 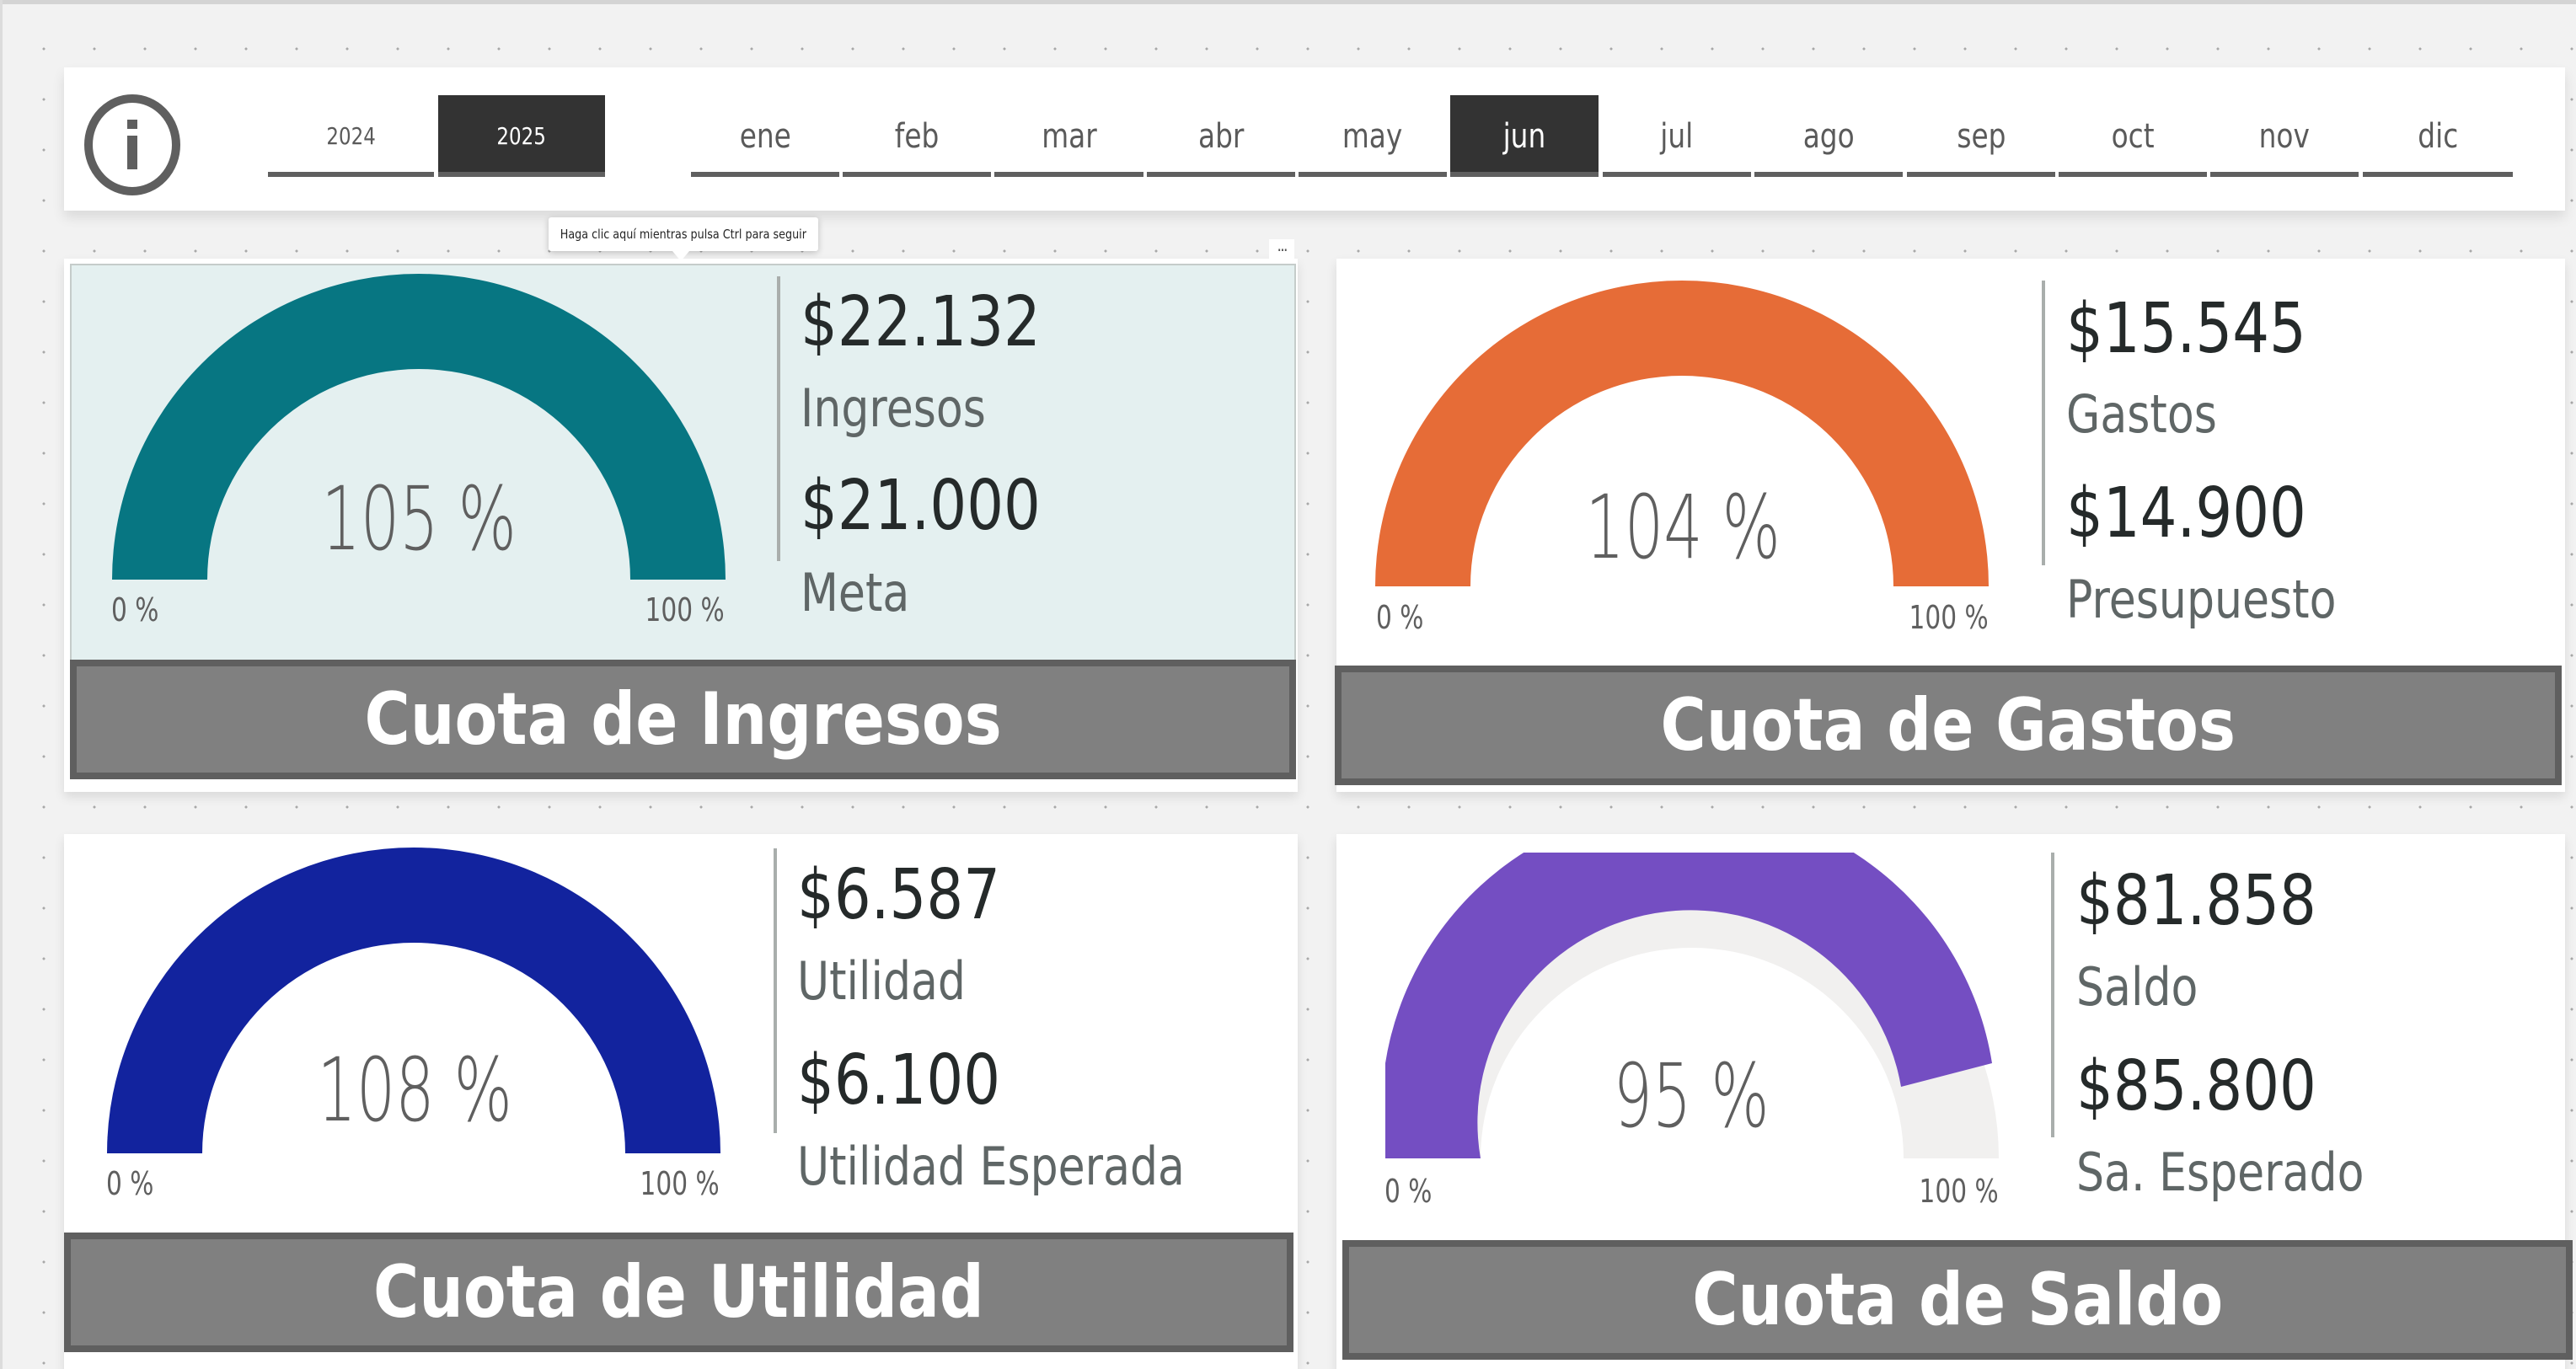 I want to click on month-tile-dic: dic, so click(x=2438, y=136).